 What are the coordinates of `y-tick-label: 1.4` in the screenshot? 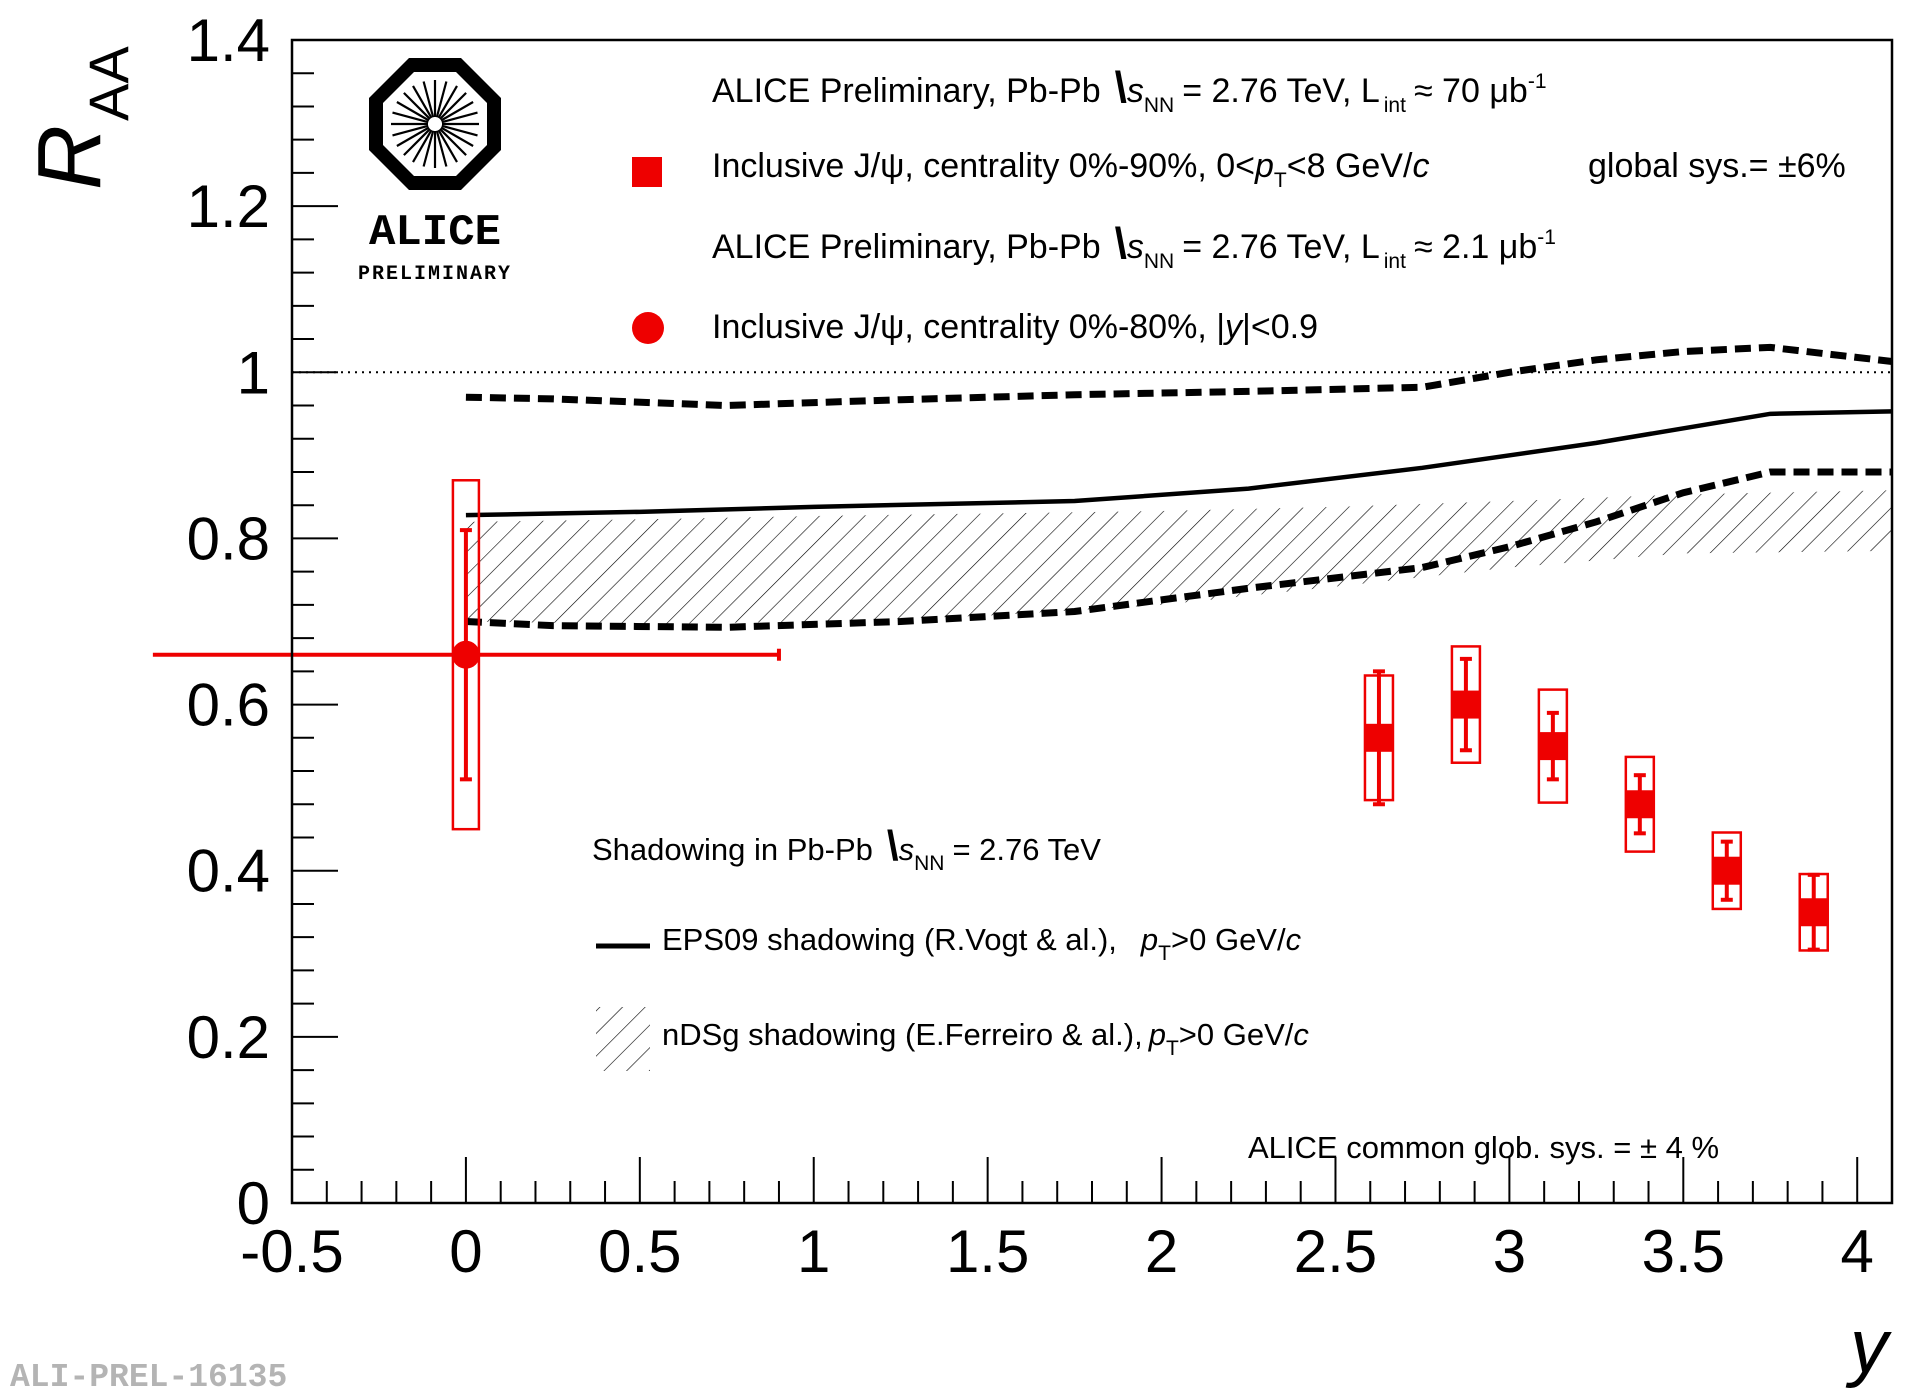 It's located at (228, 40).